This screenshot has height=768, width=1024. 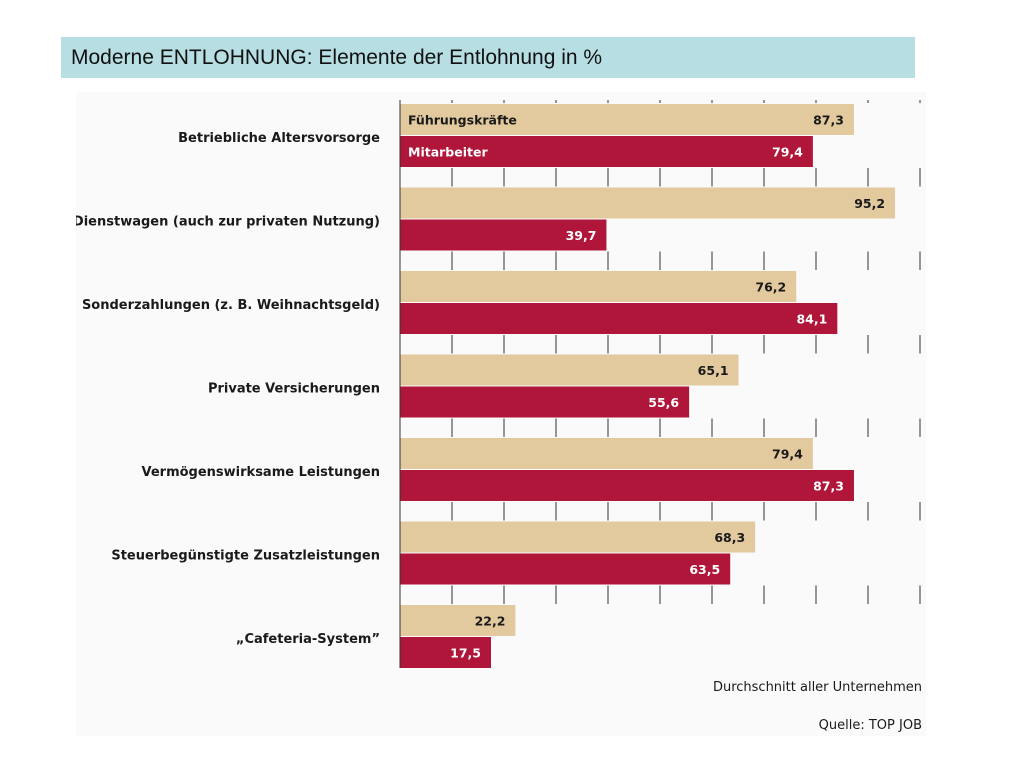 I want to click on category-label: Steuerbegünstigte Zusatzleistungen, so click(x=245, y=556).